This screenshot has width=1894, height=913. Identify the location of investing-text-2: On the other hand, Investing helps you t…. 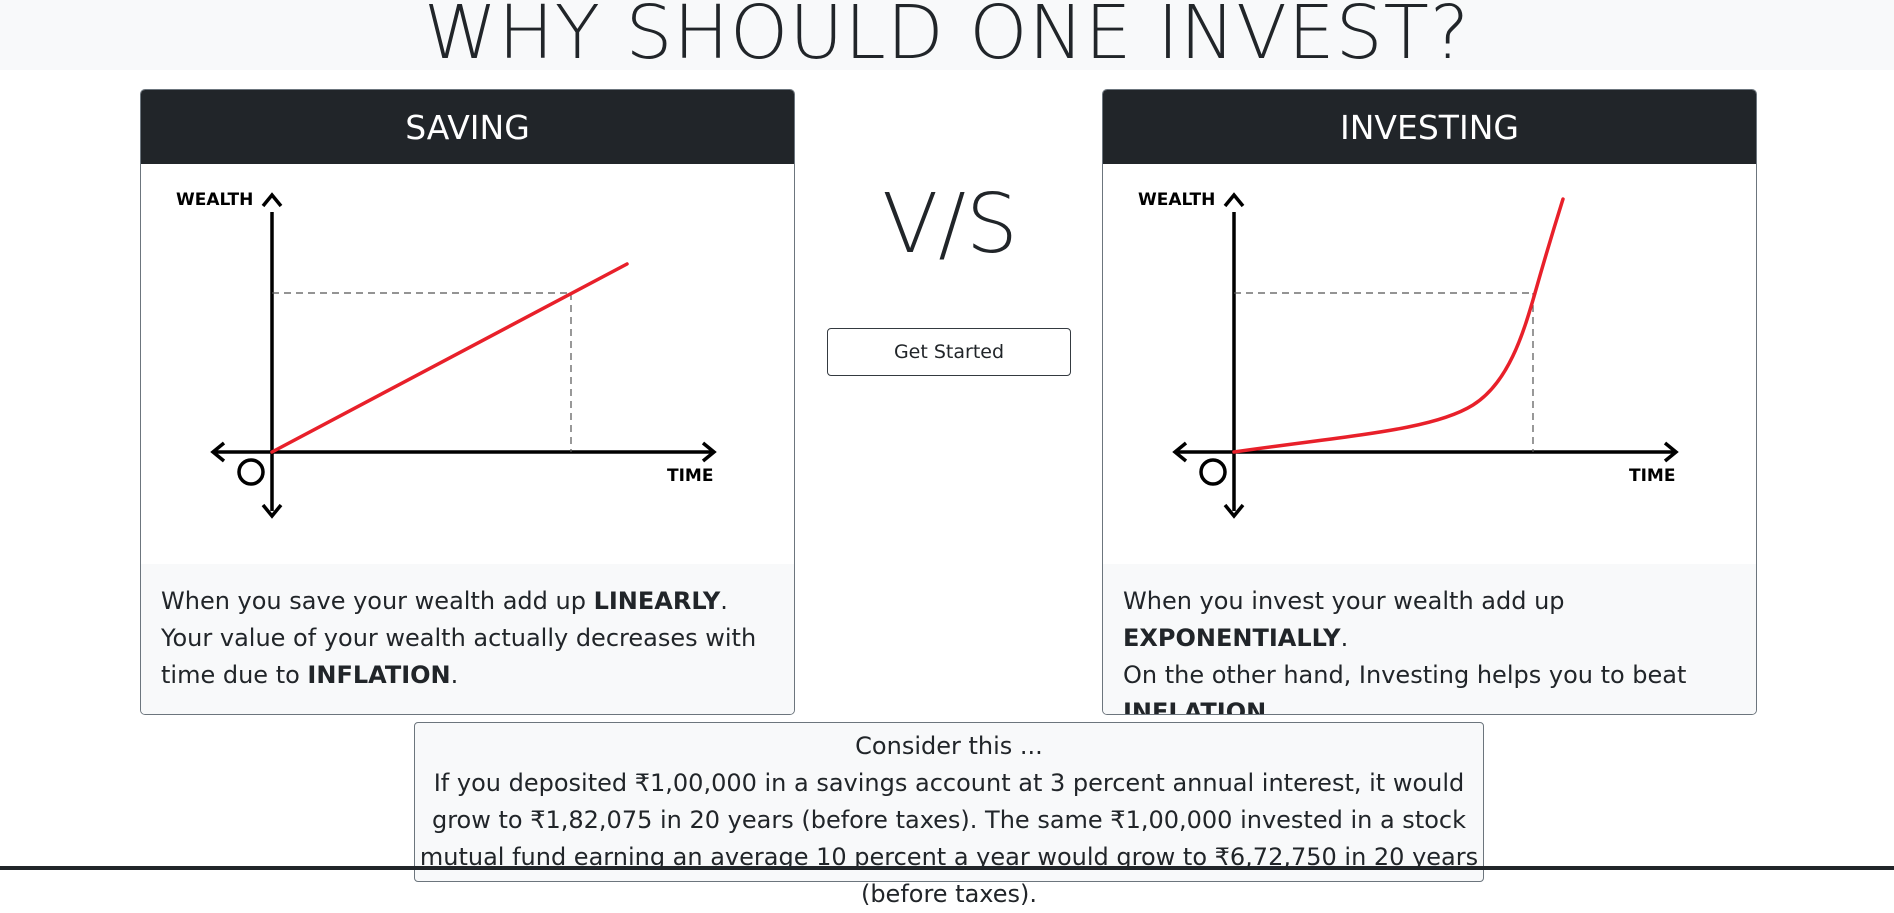
(1405, 675).